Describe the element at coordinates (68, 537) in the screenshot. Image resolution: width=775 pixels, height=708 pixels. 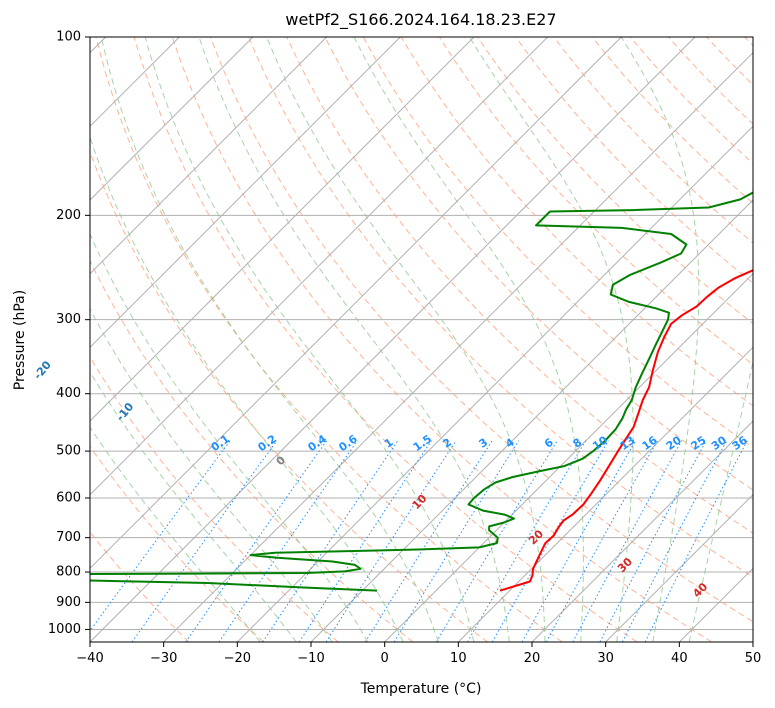
I see `y-tick-label: 700` at that location.